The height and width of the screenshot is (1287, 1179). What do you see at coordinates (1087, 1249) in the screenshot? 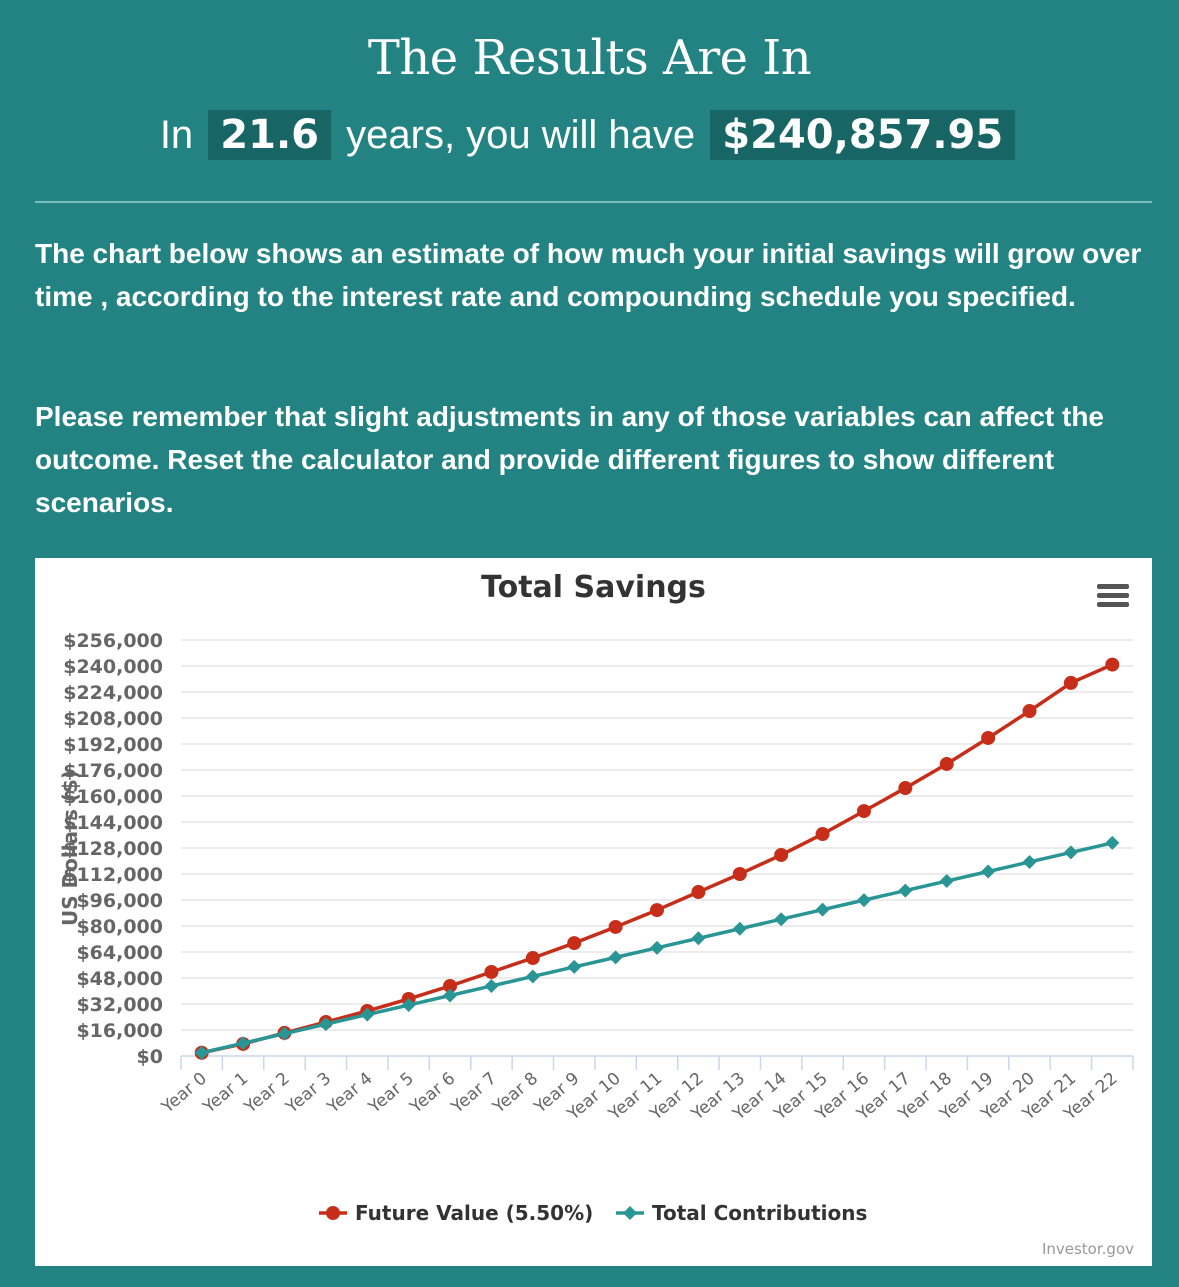
I see `credit-link: Investor.gov` at bounding box center [1087, 1249].